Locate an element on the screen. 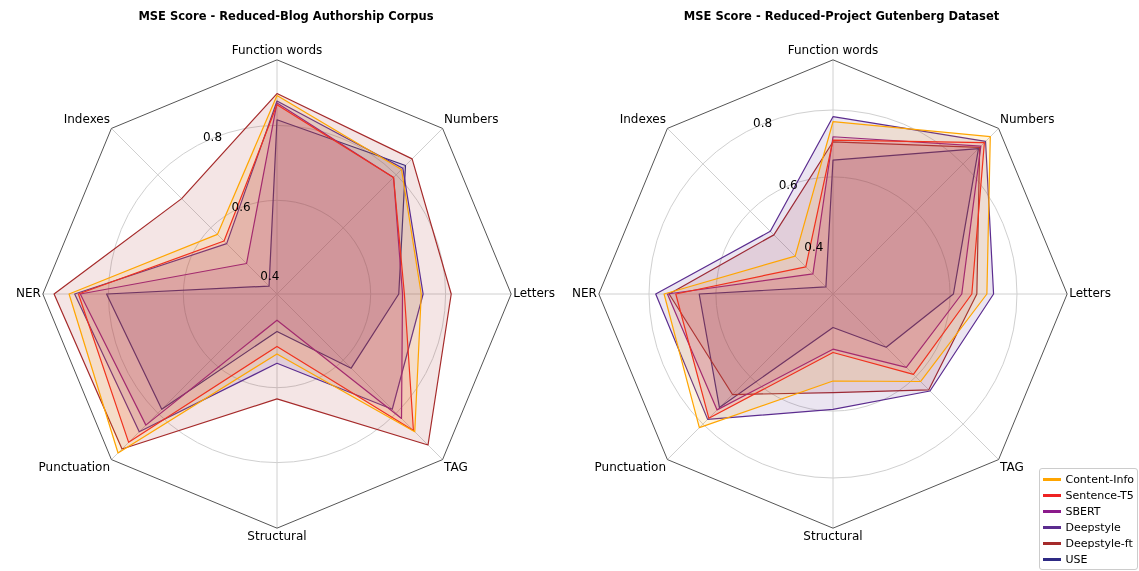 Image resolution: width=1139 pixels, height=571 pixels. legend-label: Deepstyle is located at coordinates (1093, 527).